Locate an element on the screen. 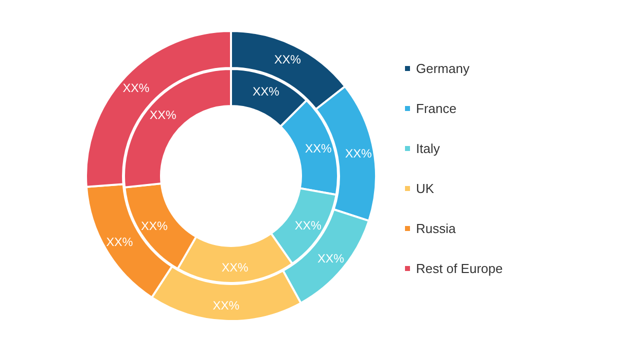 The width and height of the screenshot is (617, 350). legend-label: Germany is located at coordinates (443, 68).